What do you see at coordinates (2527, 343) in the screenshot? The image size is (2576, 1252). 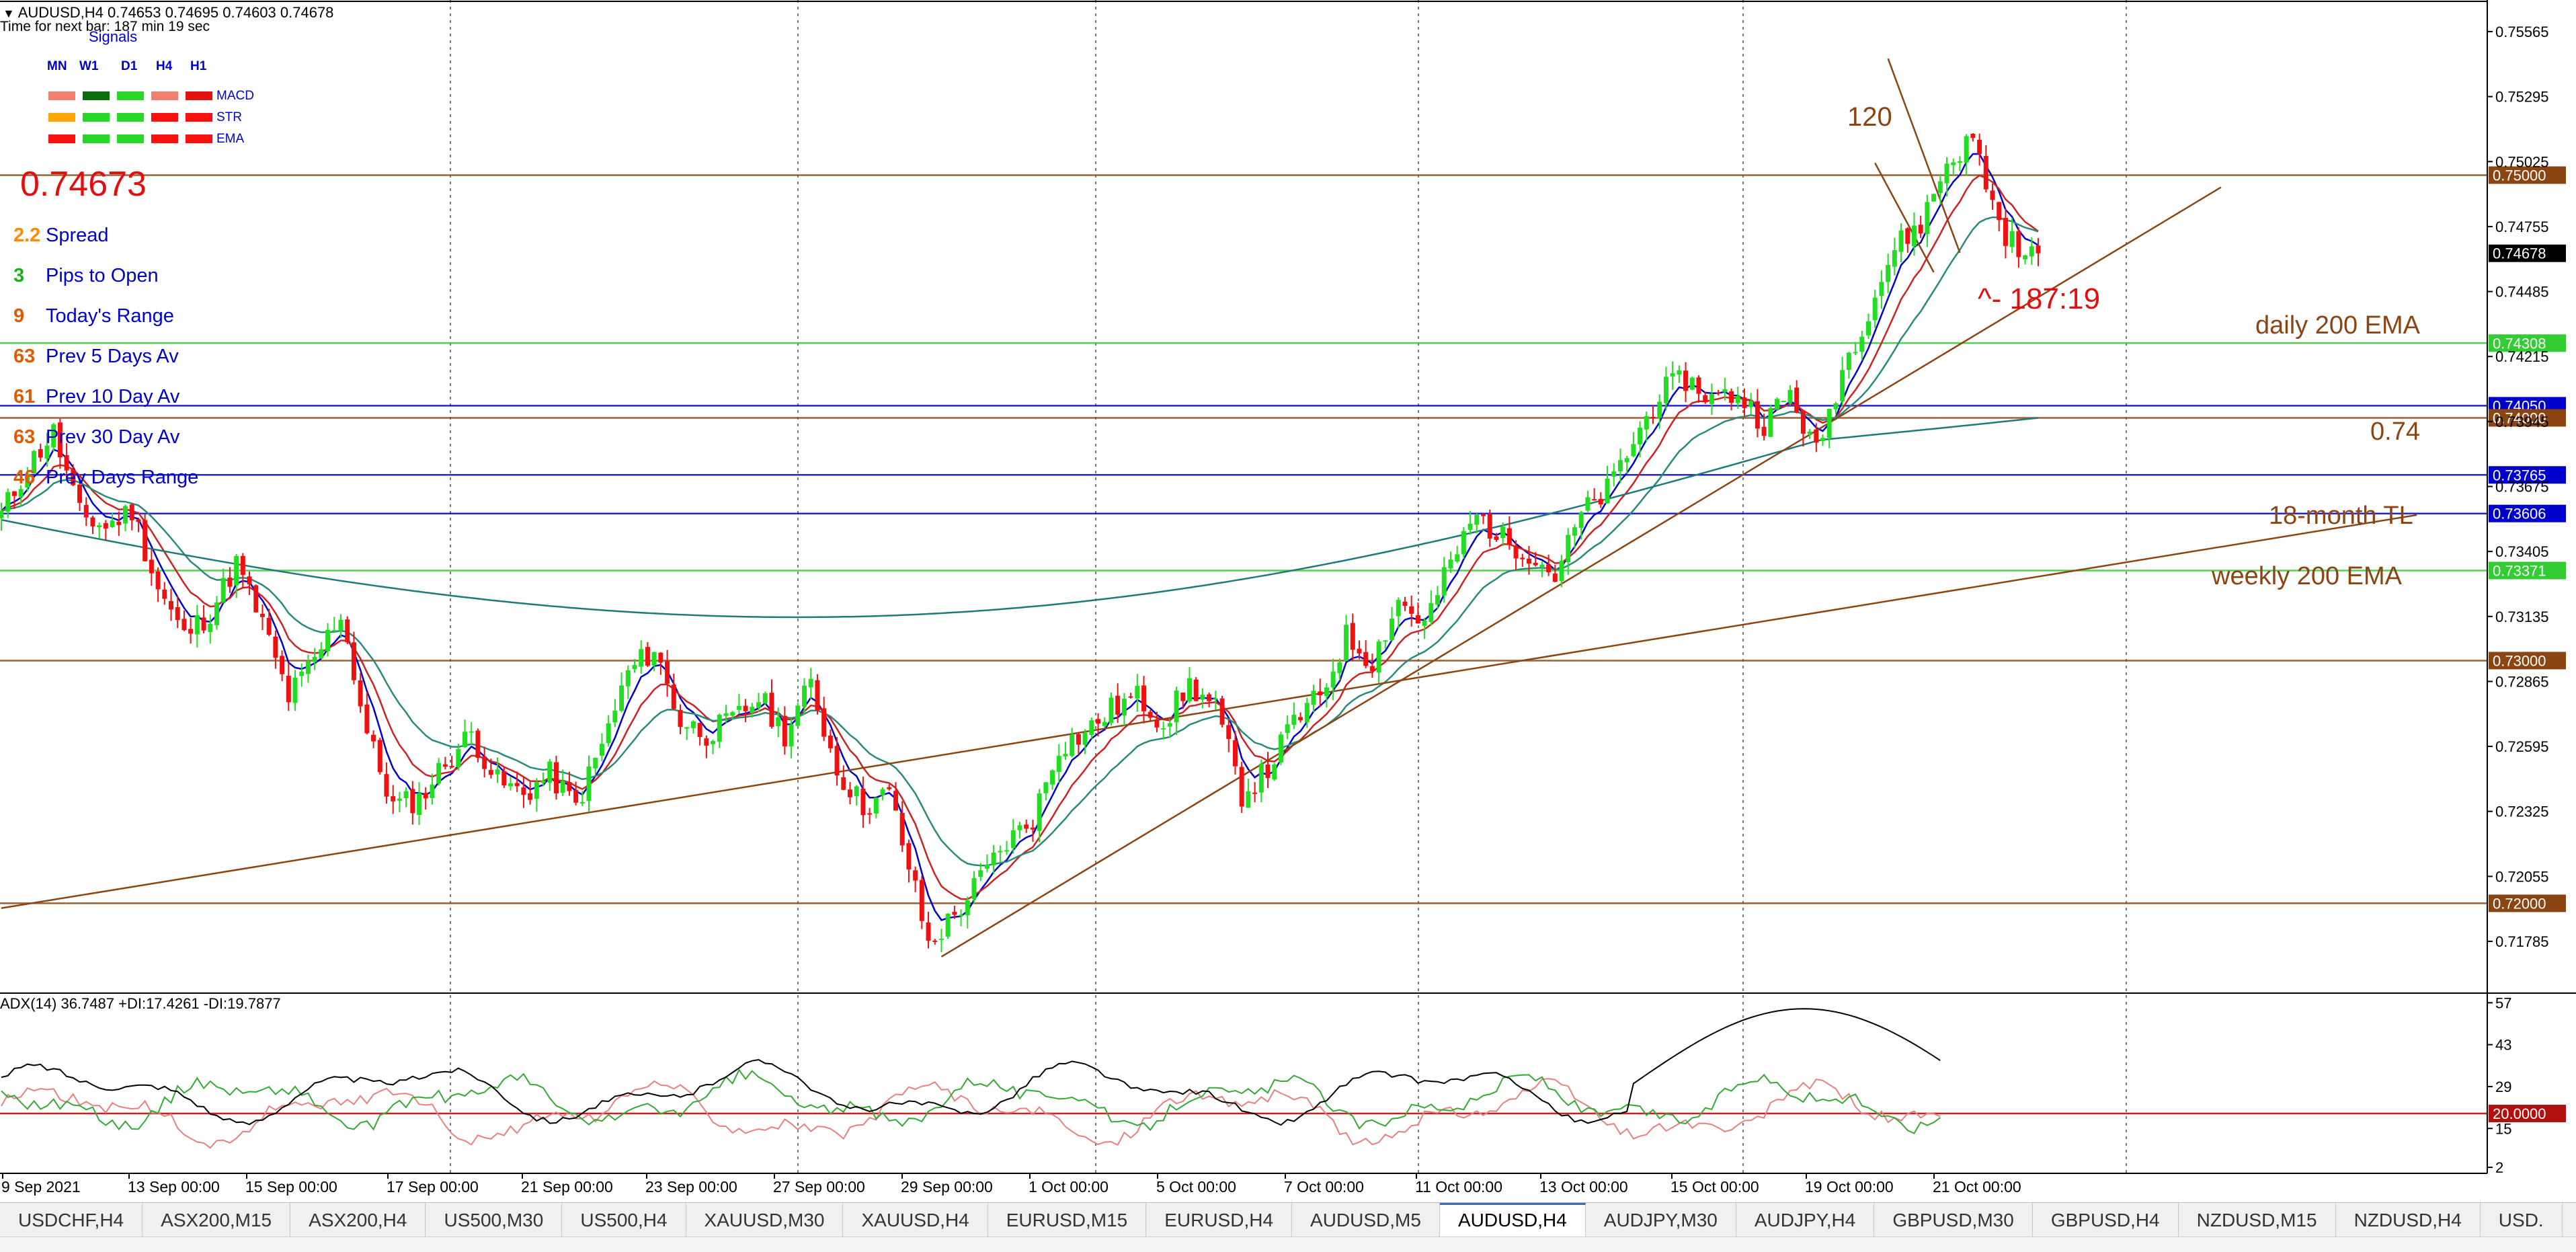 I see `level-price-tag: 0.74308` at bounding box center [2527, 343].